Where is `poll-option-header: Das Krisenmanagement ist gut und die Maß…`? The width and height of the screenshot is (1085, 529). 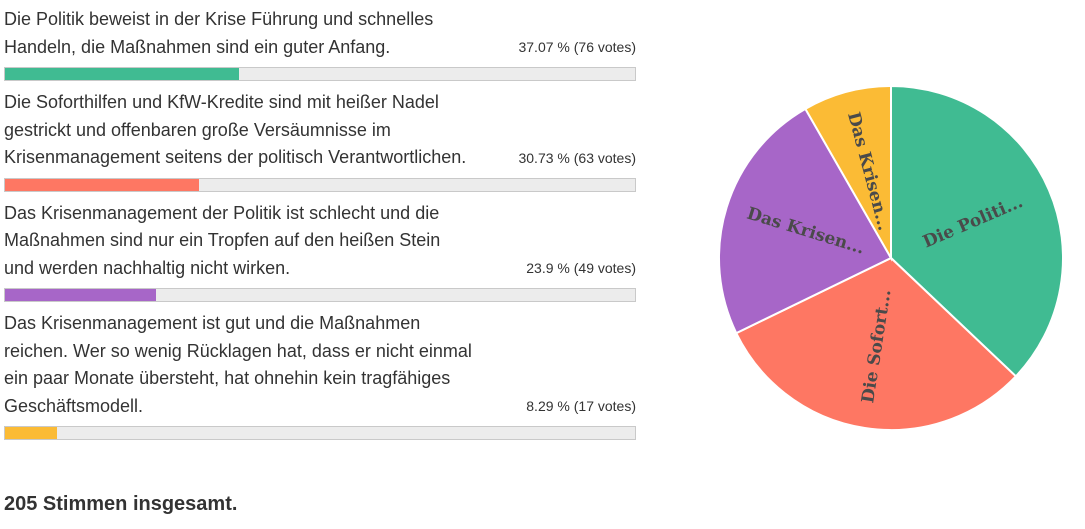 poll-option-header: Das Krisenmanagement ist gut und die Maß… is located at coordinates (320, 365).